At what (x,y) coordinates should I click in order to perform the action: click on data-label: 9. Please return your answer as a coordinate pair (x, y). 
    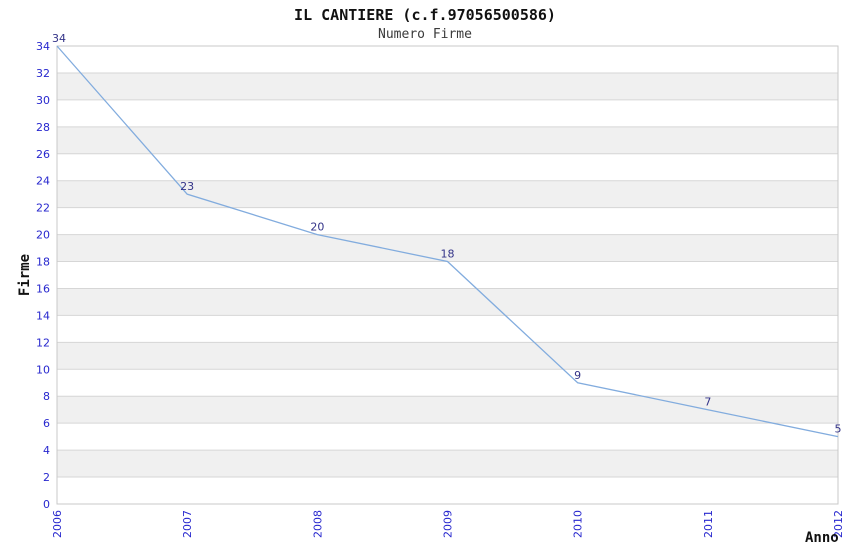
    Looking at the image, I should click on (577, 375).